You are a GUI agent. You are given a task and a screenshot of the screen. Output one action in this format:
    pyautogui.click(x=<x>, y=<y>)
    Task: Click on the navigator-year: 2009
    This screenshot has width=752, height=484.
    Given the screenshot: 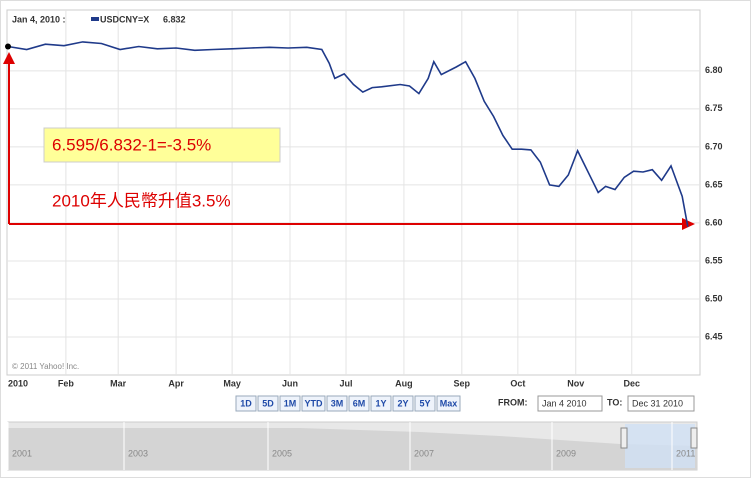 What is the action you would take?
    pyautogui.click(x=566, y=453)
    